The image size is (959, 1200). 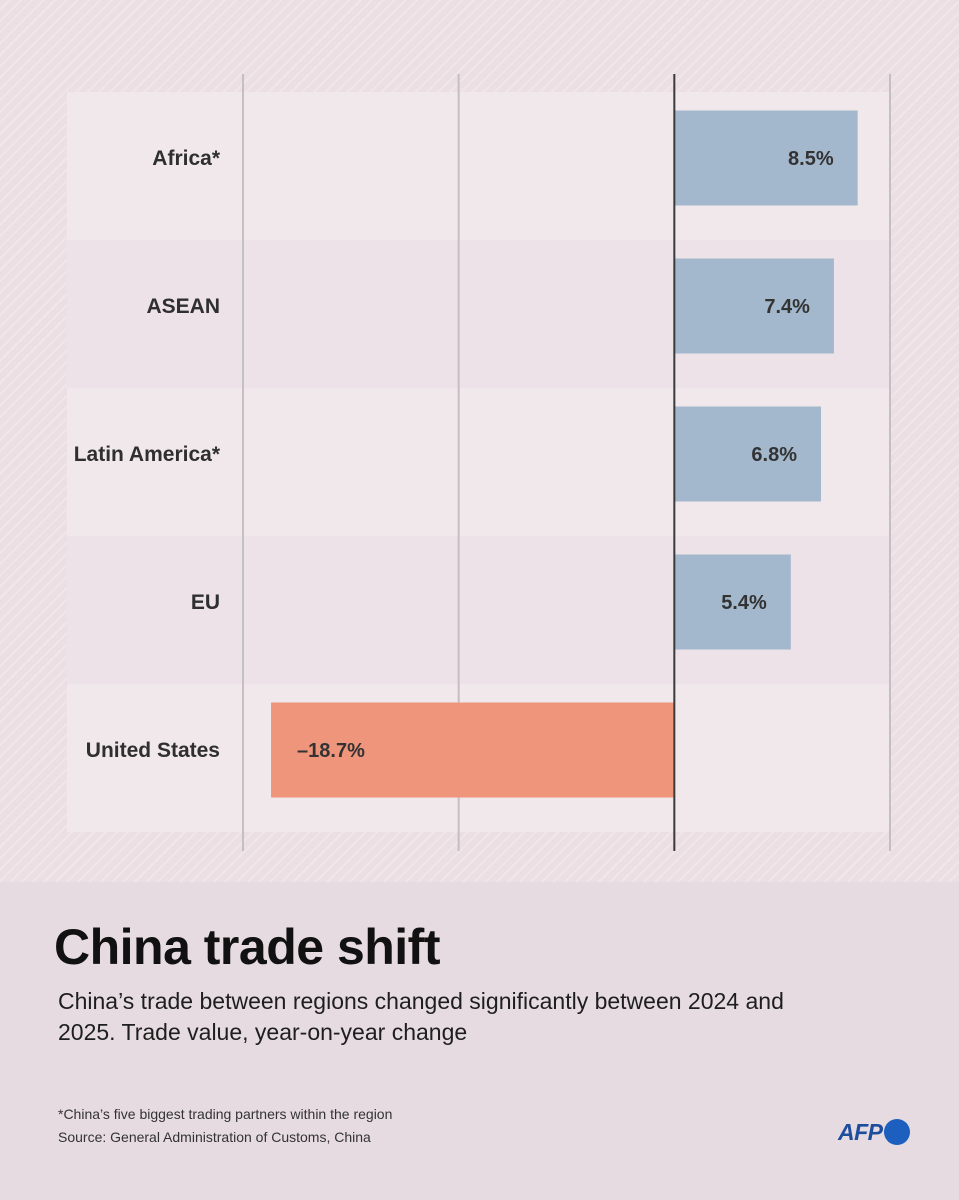 I want to click on afp-logo-text: AFP, so click(x=860, y=1131).